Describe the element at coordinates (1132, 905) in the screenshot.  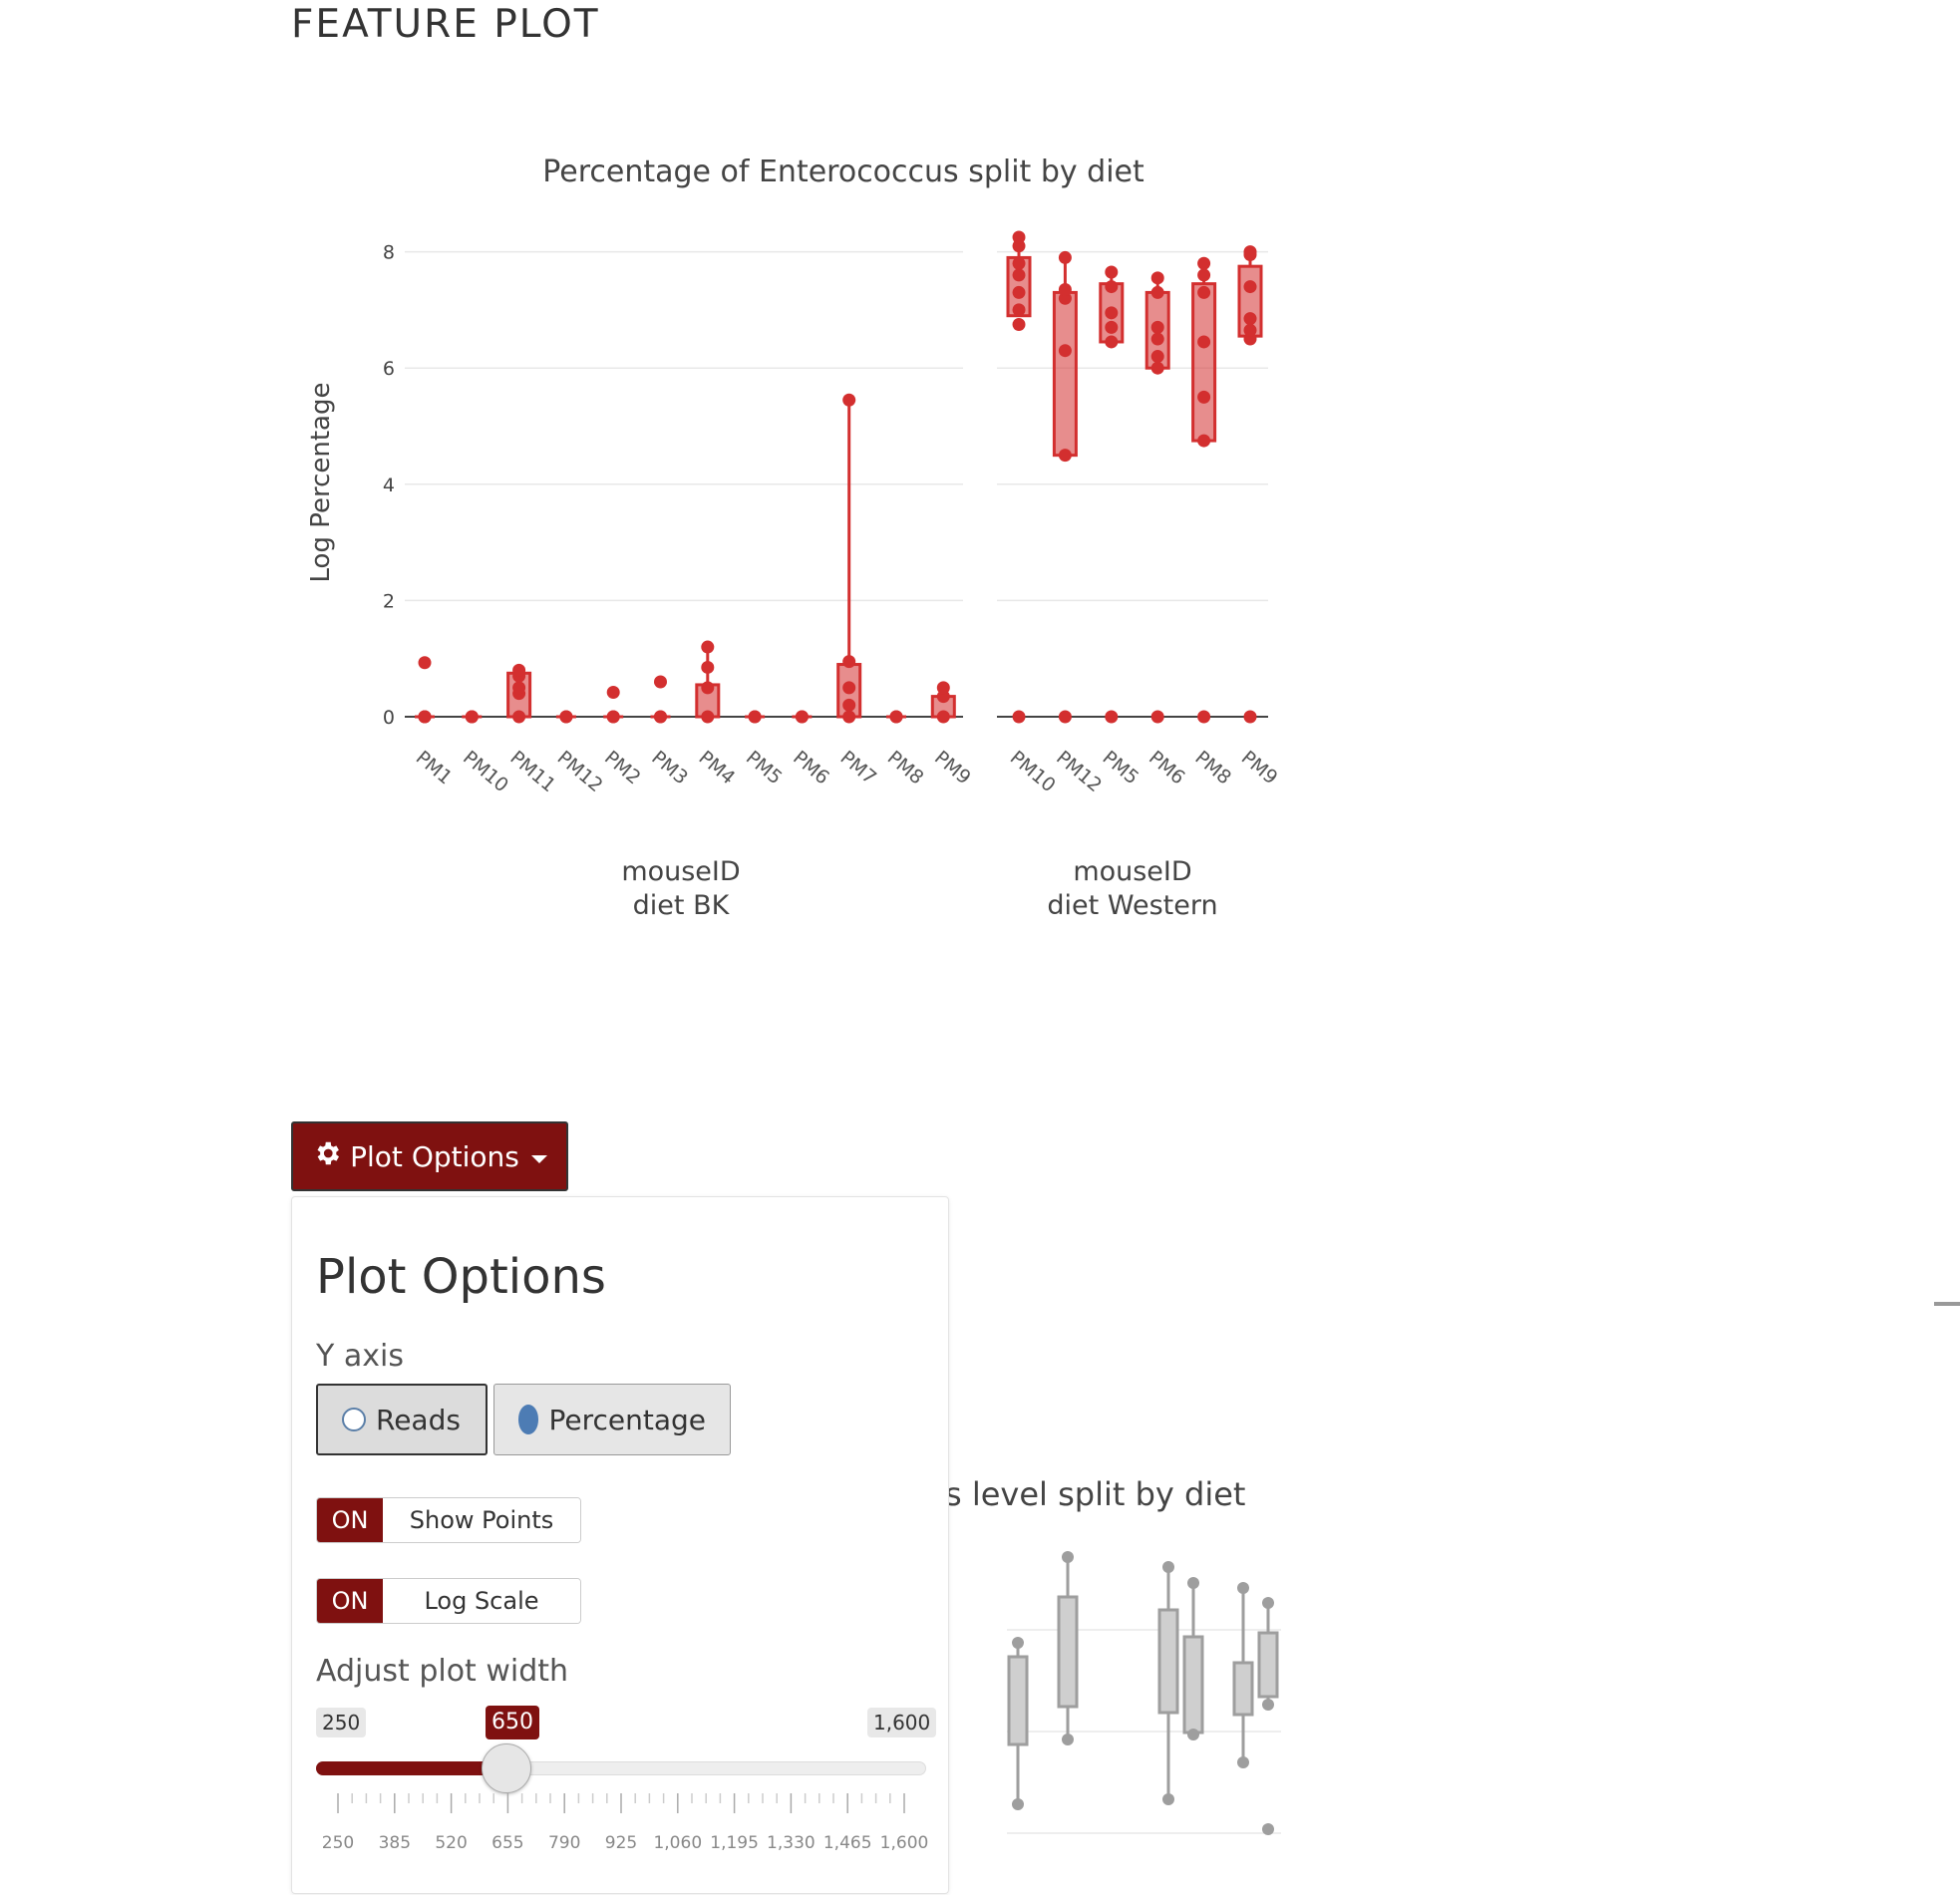
I see `x-axis-label-line2: diet Western` at that location.